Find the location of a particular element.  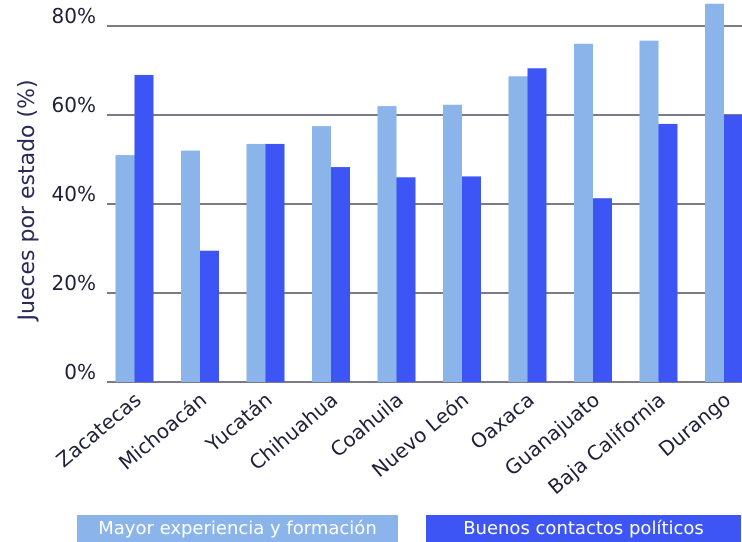

y-tick-label: 20% is located at coordinates (74, 283).